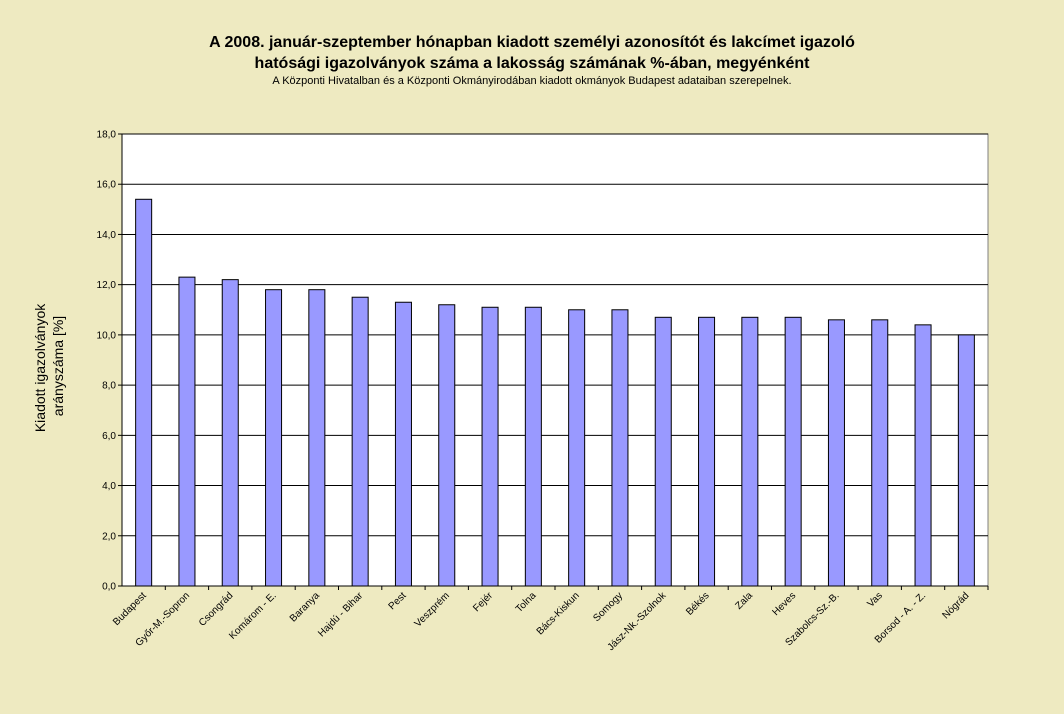 This screenshot has height=714, width=1064. I want to click on x-tick-label: Vas, so click(874, 599).